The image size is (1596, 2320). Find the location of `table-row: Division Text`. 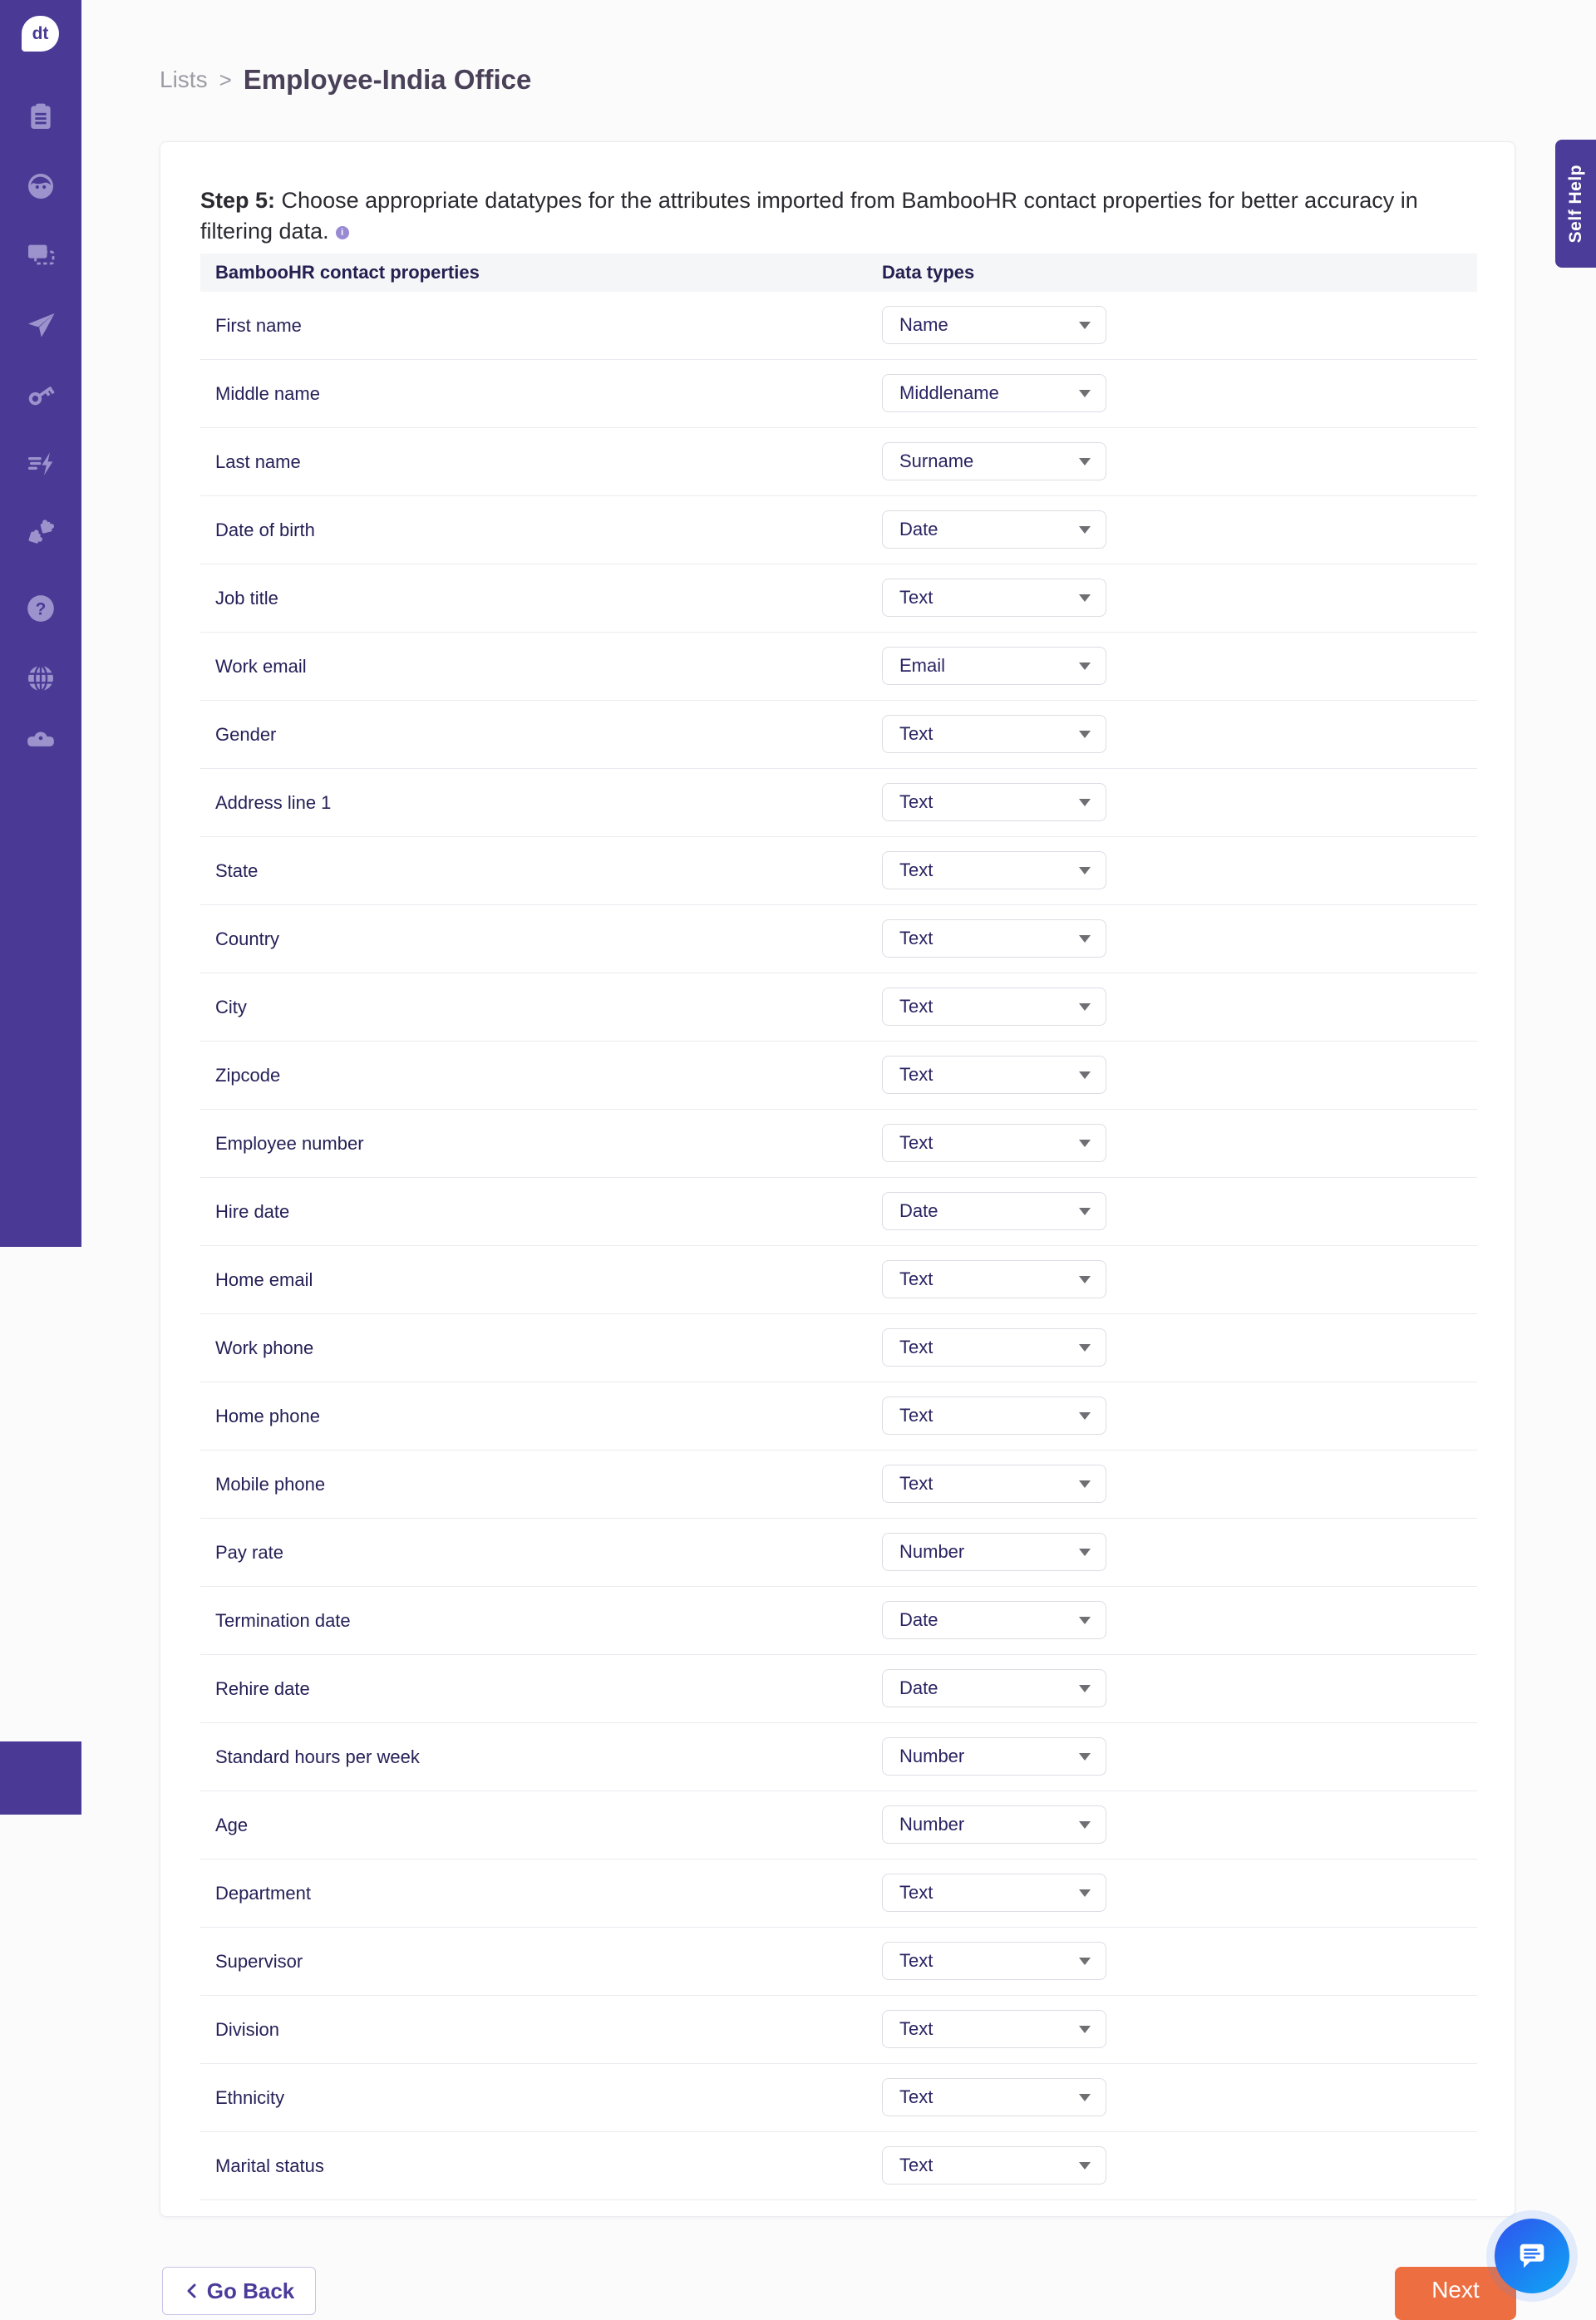

table-row: Division Text is located at coordinates (838, 2030).